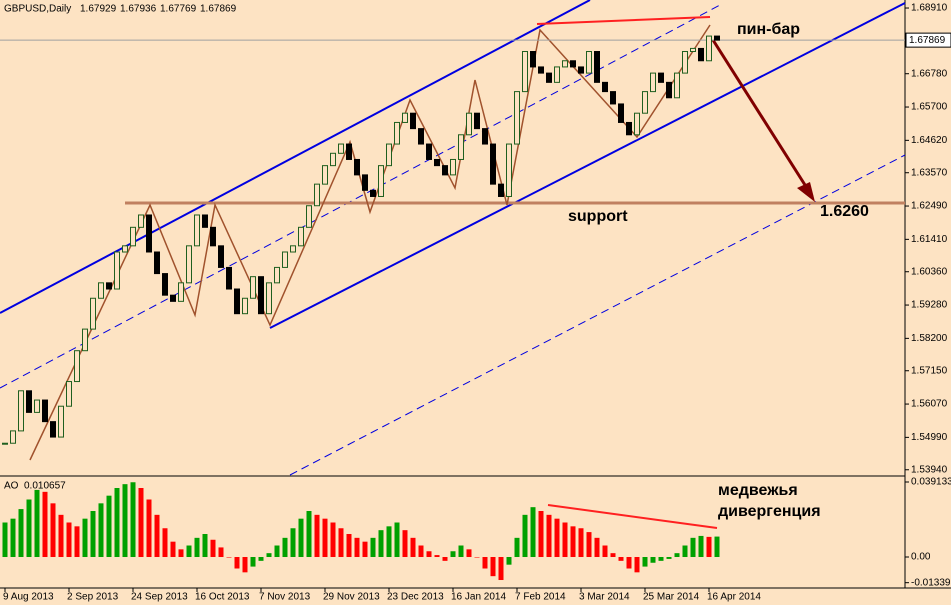 This screenshot has width=951, height=605. What do you see at coordinates (929, 338) in the screenshot?
I see `y-tick-label: 1.58200` at bounding box center [929, 338].